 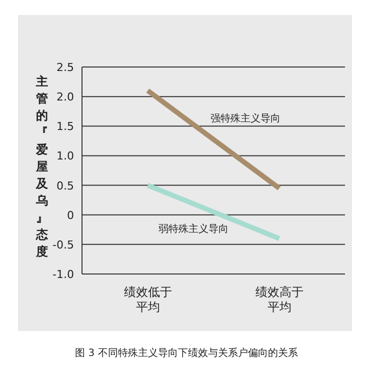 I want to click on series-label: 强特殊主义导向, so click(x=245, y=118).